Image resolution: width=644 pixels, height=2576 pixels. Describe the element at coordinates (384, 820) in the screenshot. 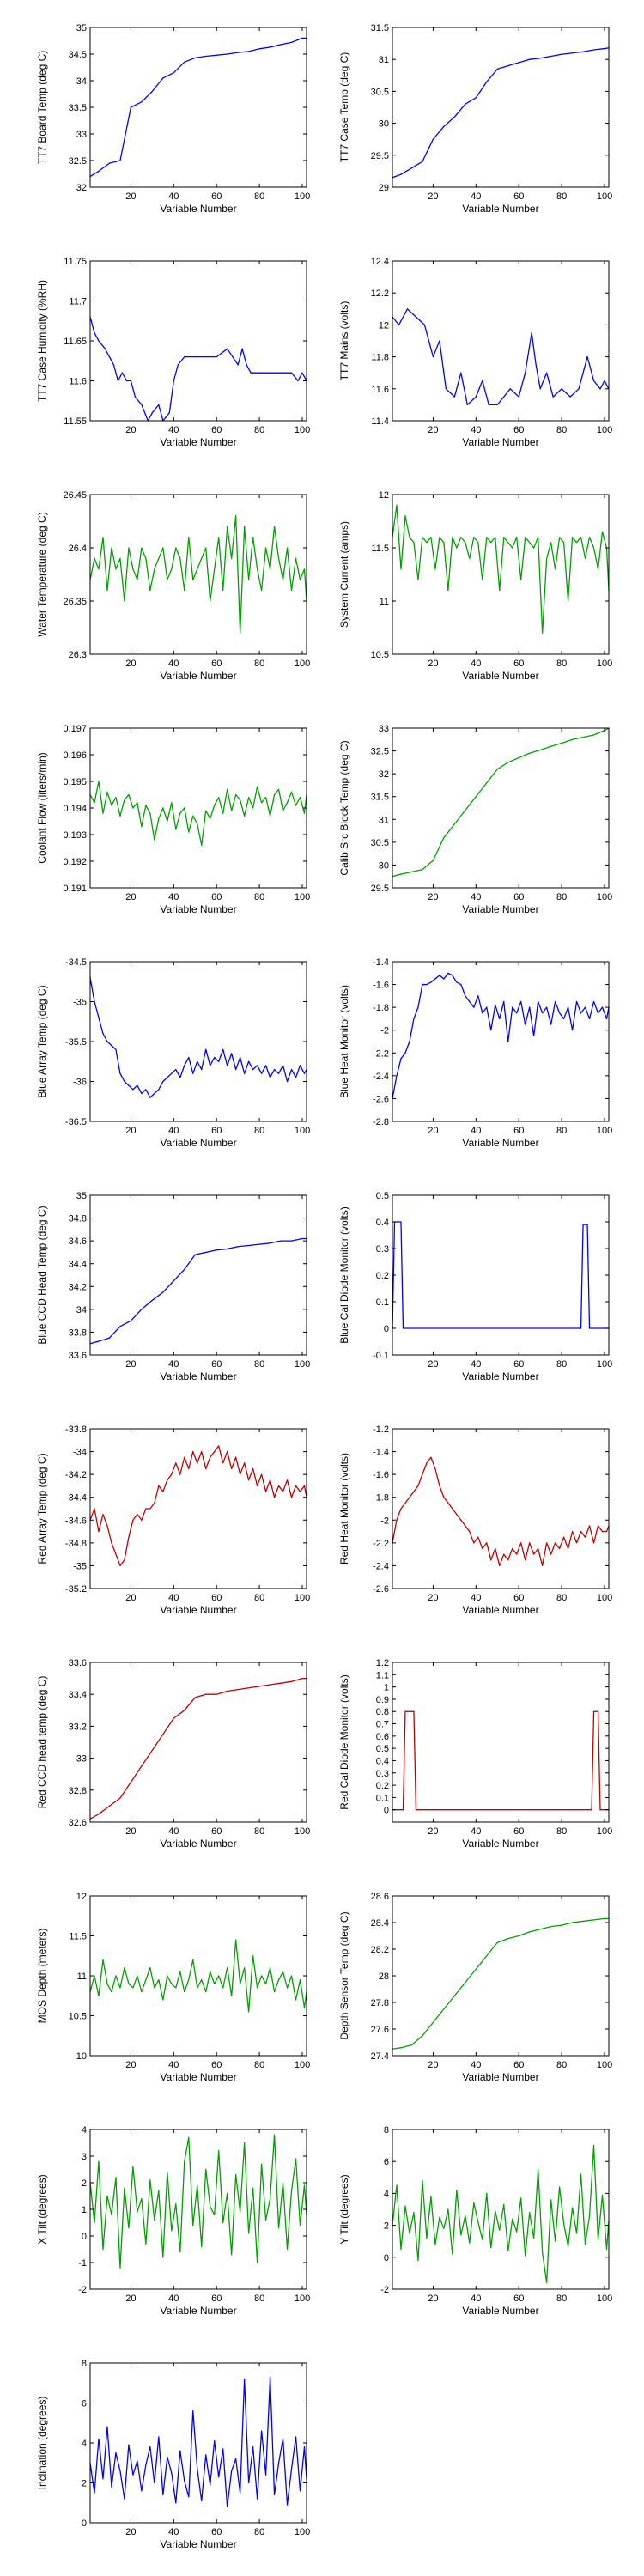

I see `y-tick-label: 31` at that location.